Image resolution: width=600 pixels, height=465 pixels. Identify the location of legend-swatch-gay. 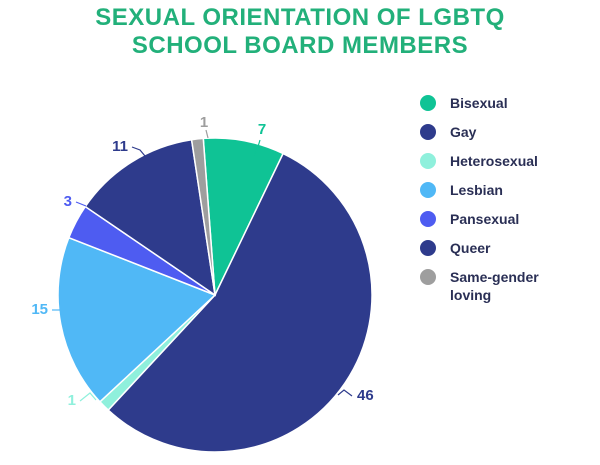
(428, 132).